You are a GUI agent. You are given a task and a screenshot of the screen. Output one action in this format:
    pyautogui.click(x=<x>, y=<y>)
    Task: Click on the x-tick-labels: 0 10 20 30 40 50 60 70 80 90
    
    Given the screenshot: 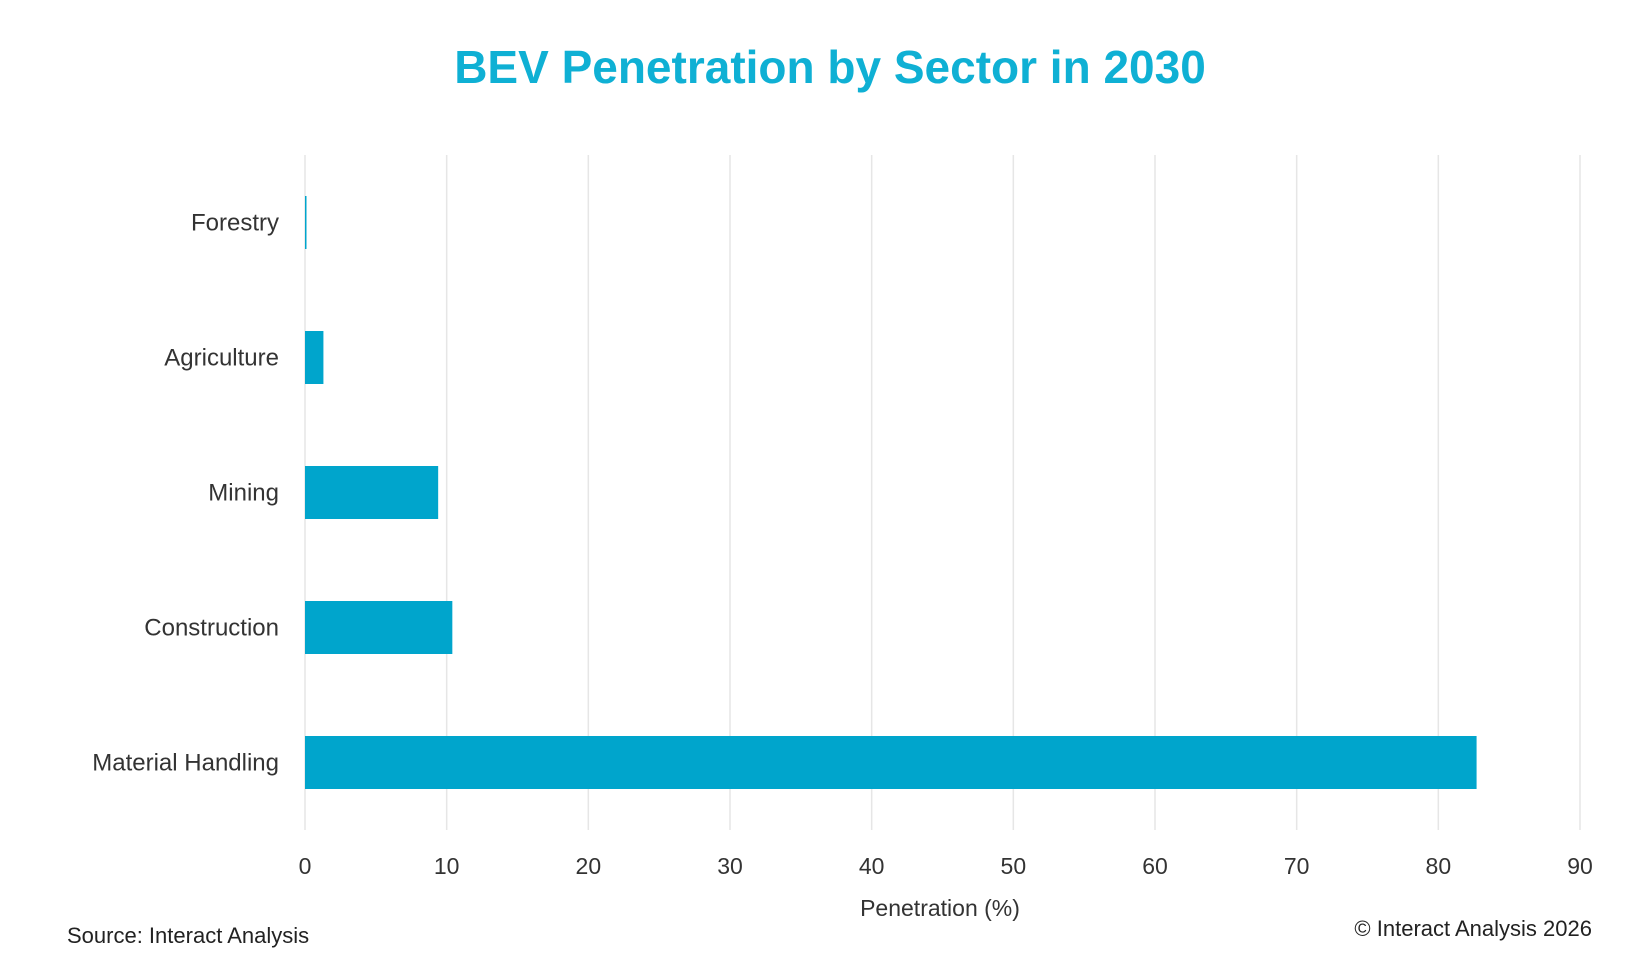 What is the action you would take?
    pyautogui.click(x=946, y=866)
    